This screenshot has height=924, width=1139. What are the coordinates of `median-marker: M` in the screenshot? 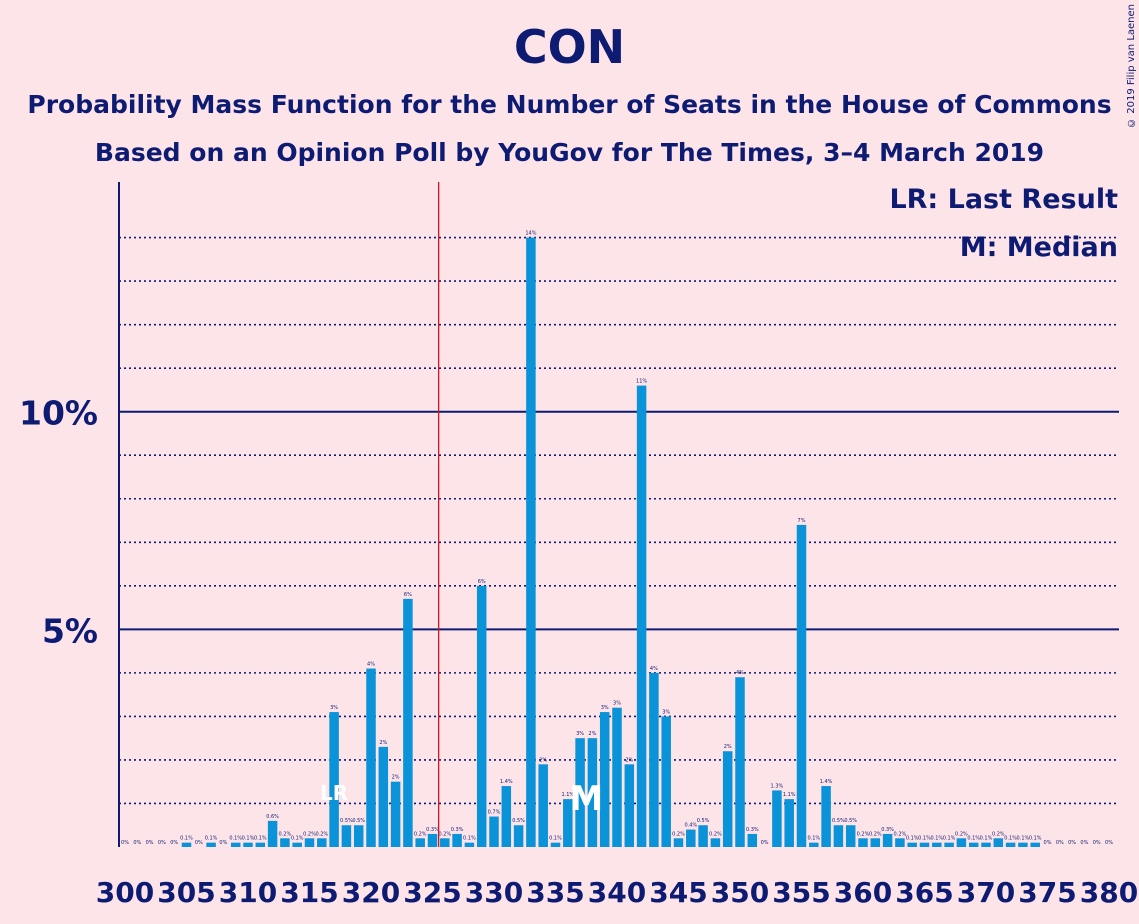 It's located at (586, 799).